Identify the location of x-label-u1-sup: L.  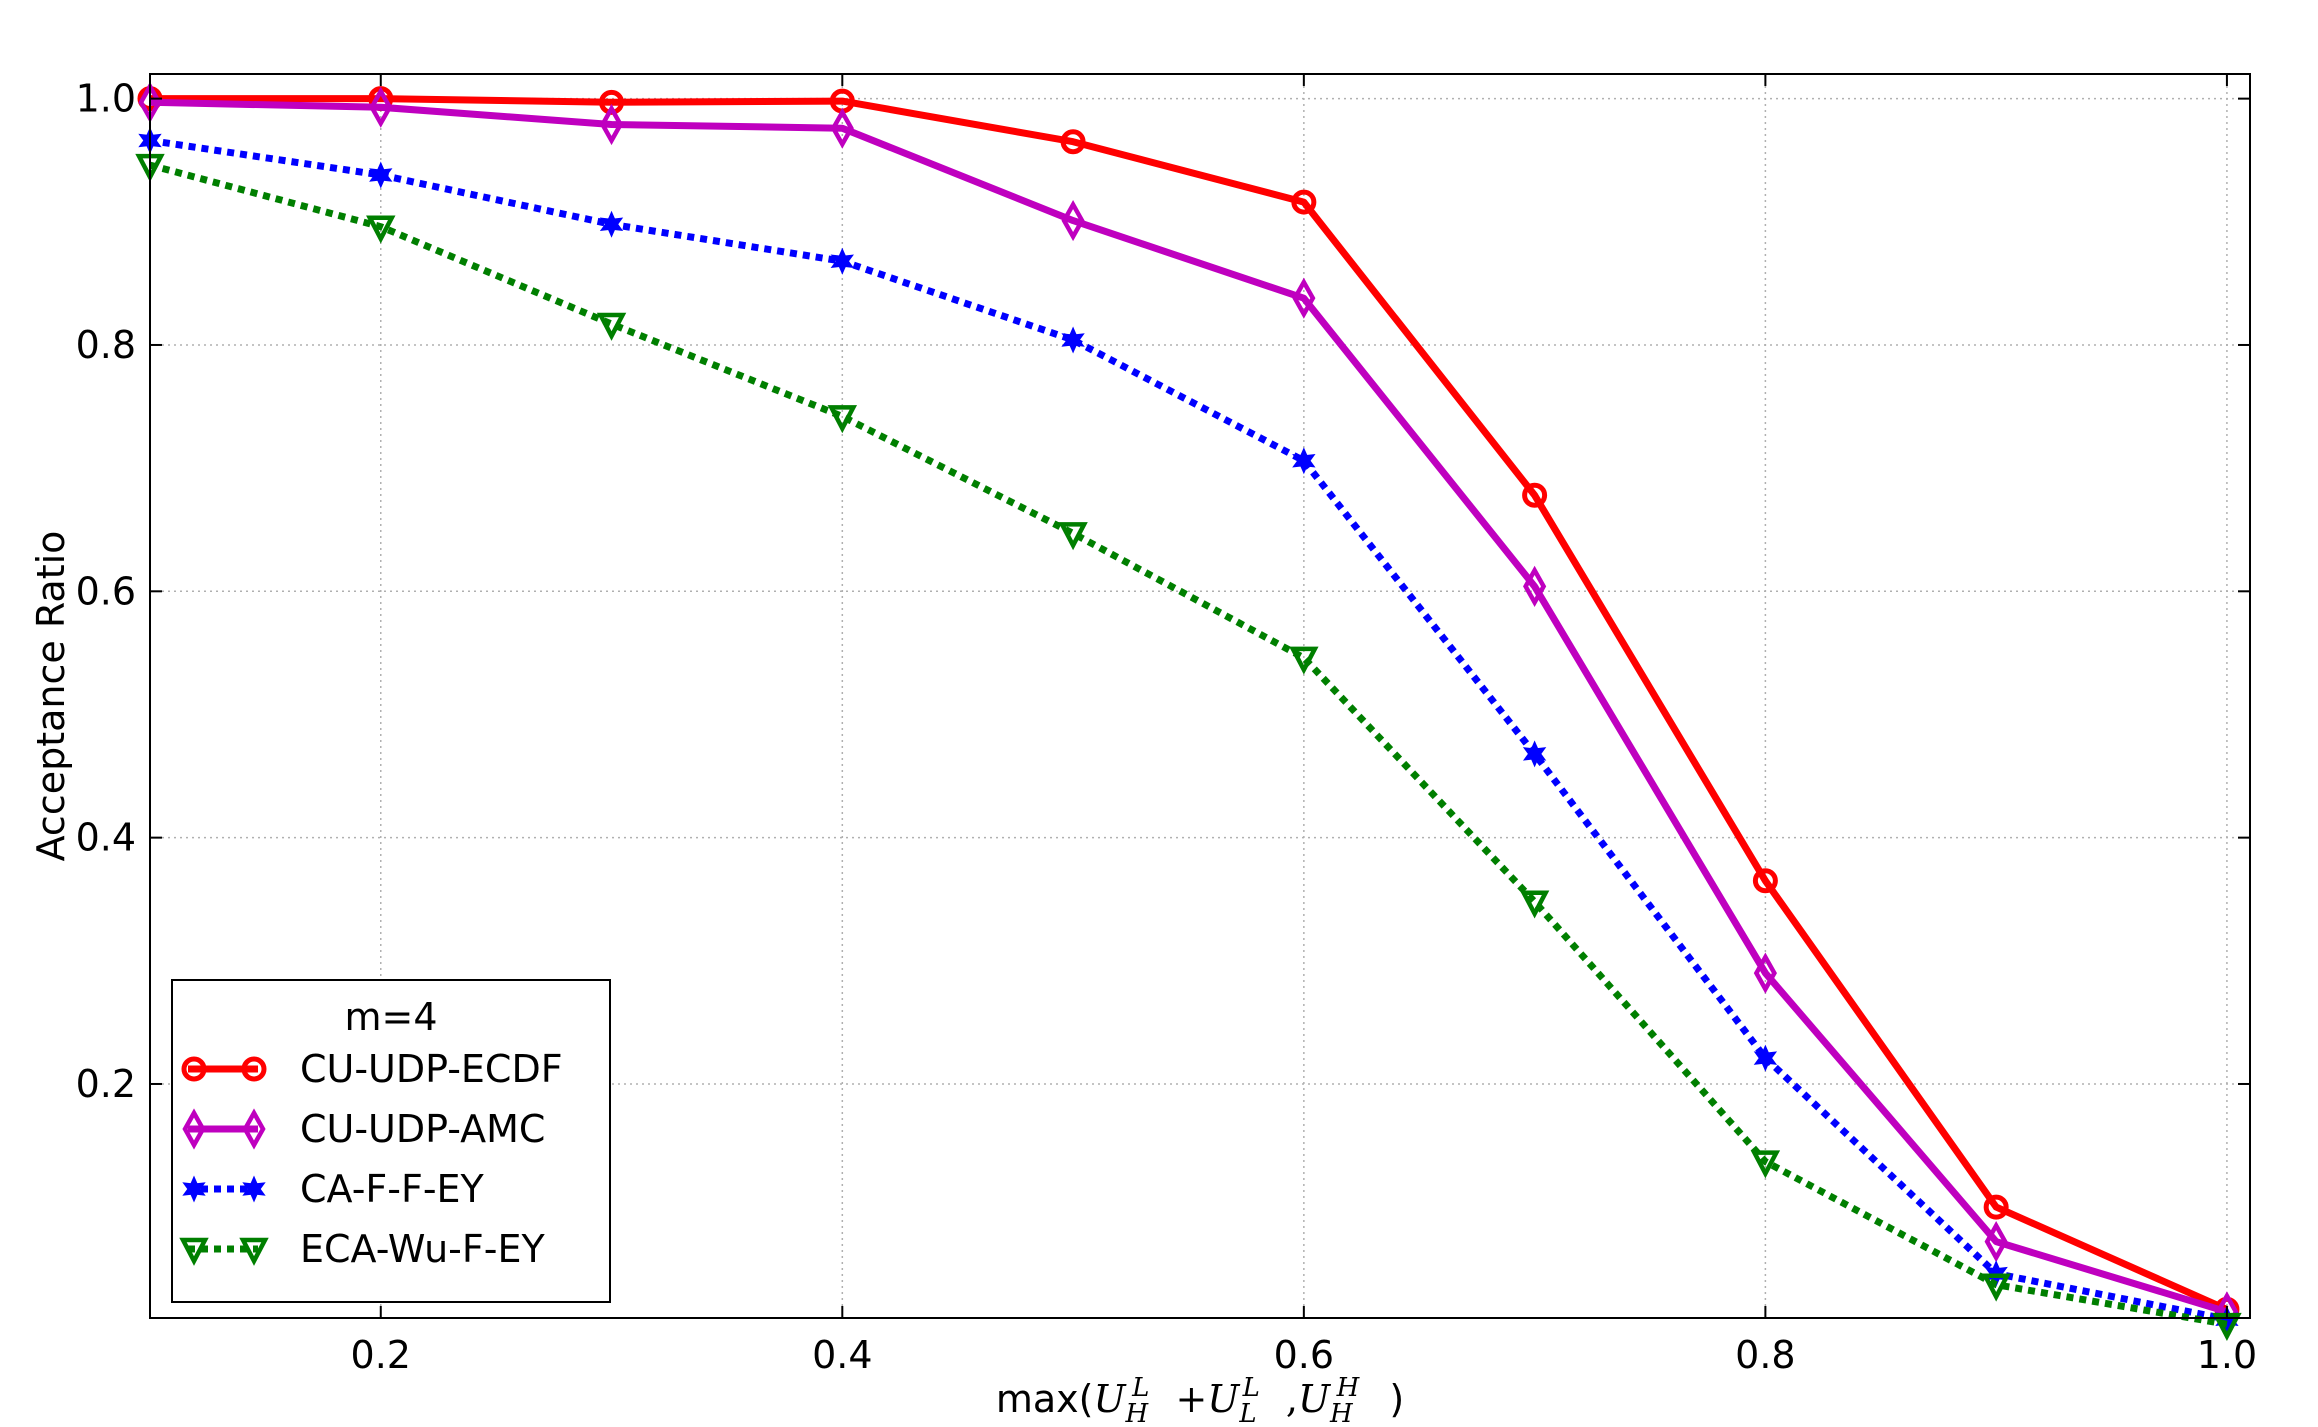
(1140, 1388).